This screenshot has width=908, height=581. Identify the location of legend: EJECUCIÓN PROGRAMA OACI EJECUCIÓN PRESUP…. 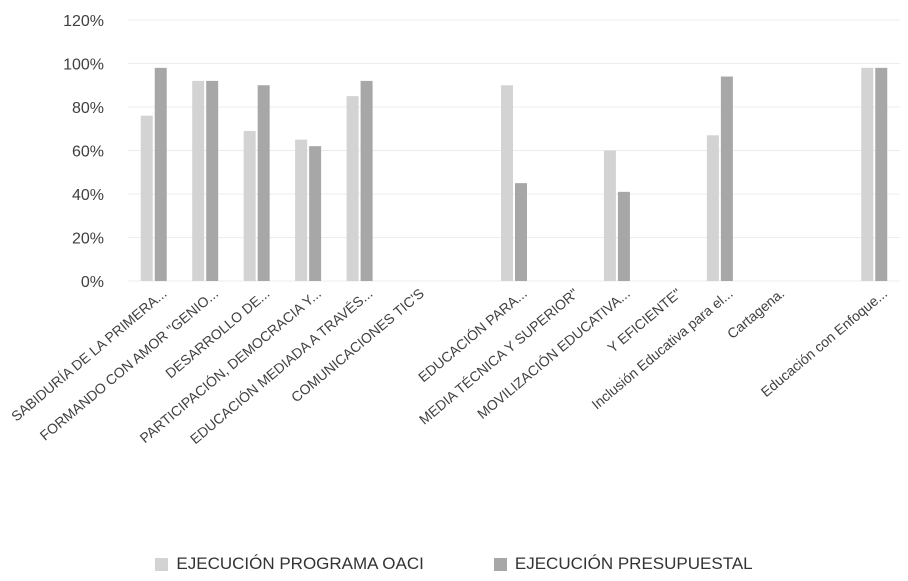
(454, 564).